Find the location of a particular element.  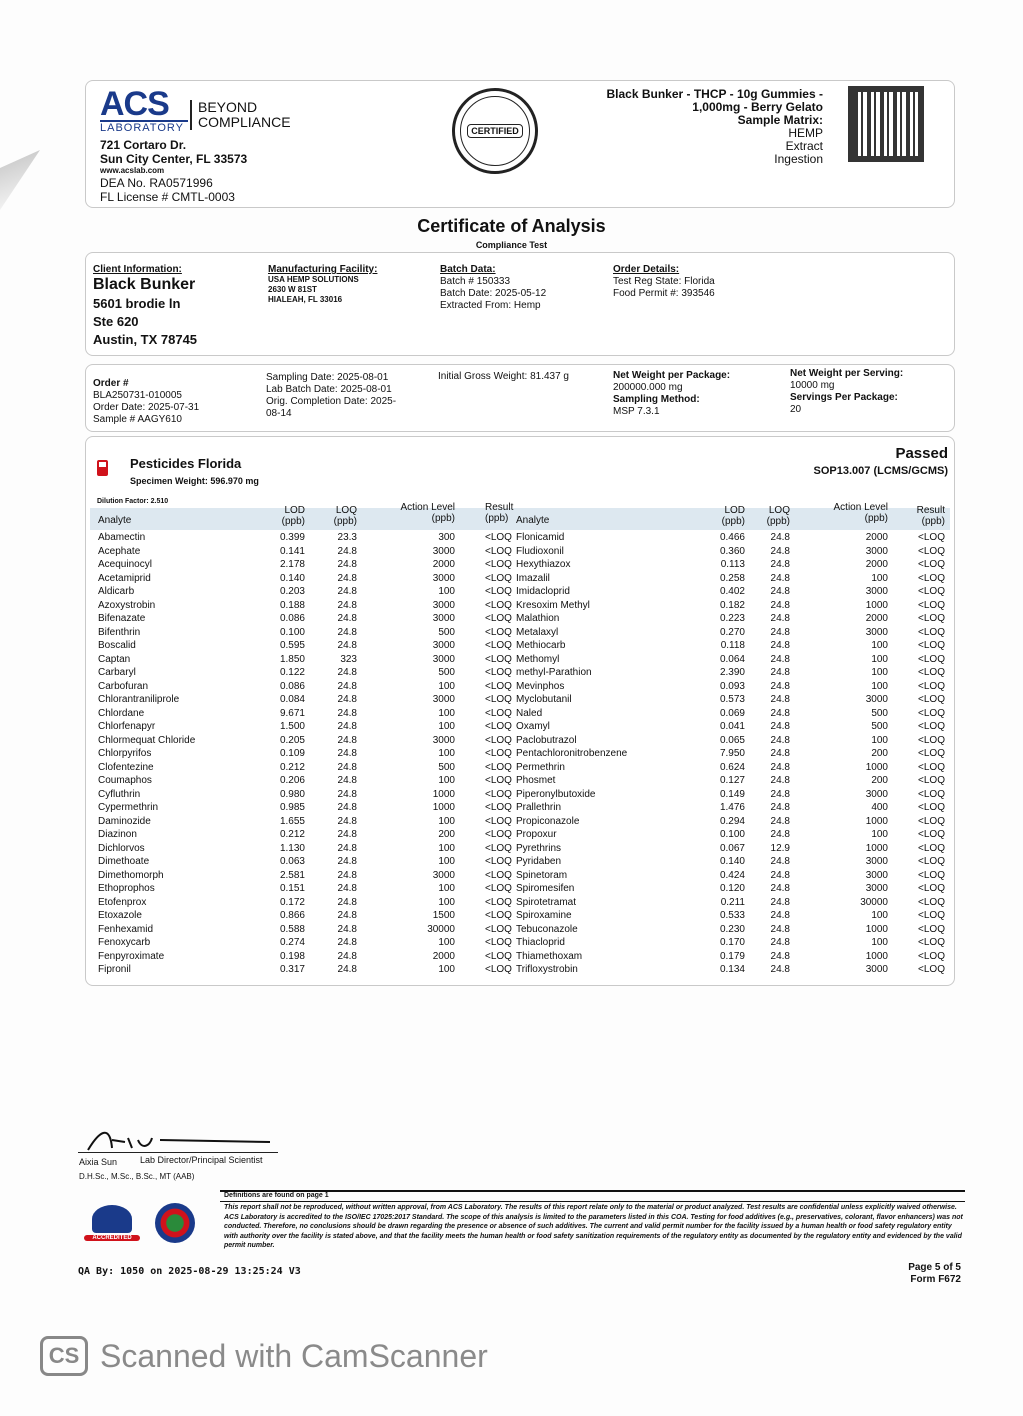

lod-value: 0.466 is located at coordinates (732, 537).